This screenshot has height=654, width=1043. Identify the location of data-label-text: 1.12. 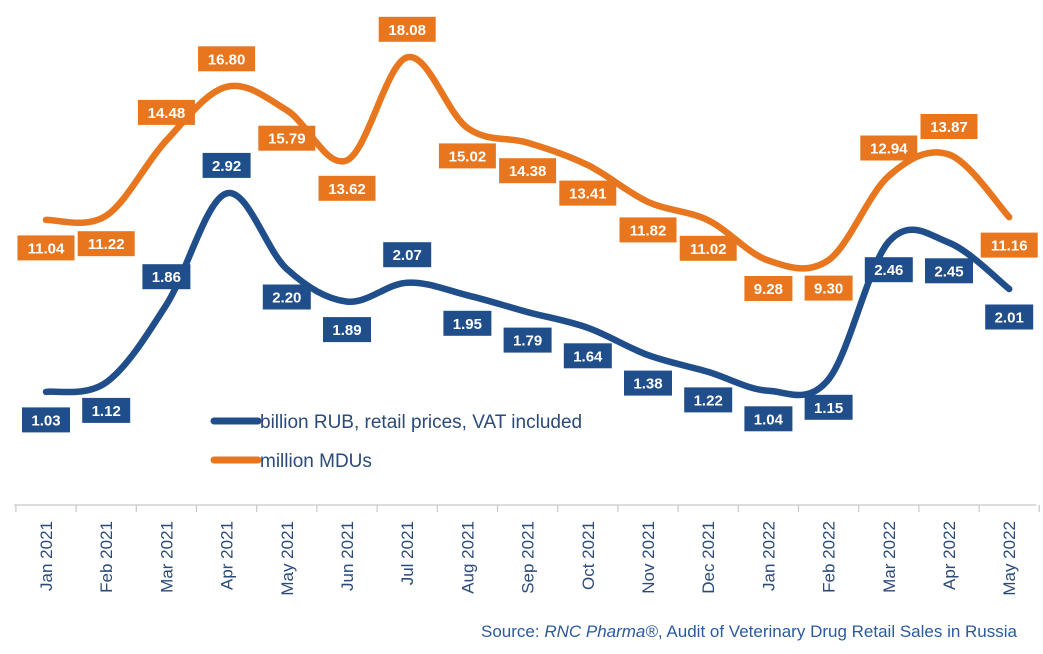
(106, 411).